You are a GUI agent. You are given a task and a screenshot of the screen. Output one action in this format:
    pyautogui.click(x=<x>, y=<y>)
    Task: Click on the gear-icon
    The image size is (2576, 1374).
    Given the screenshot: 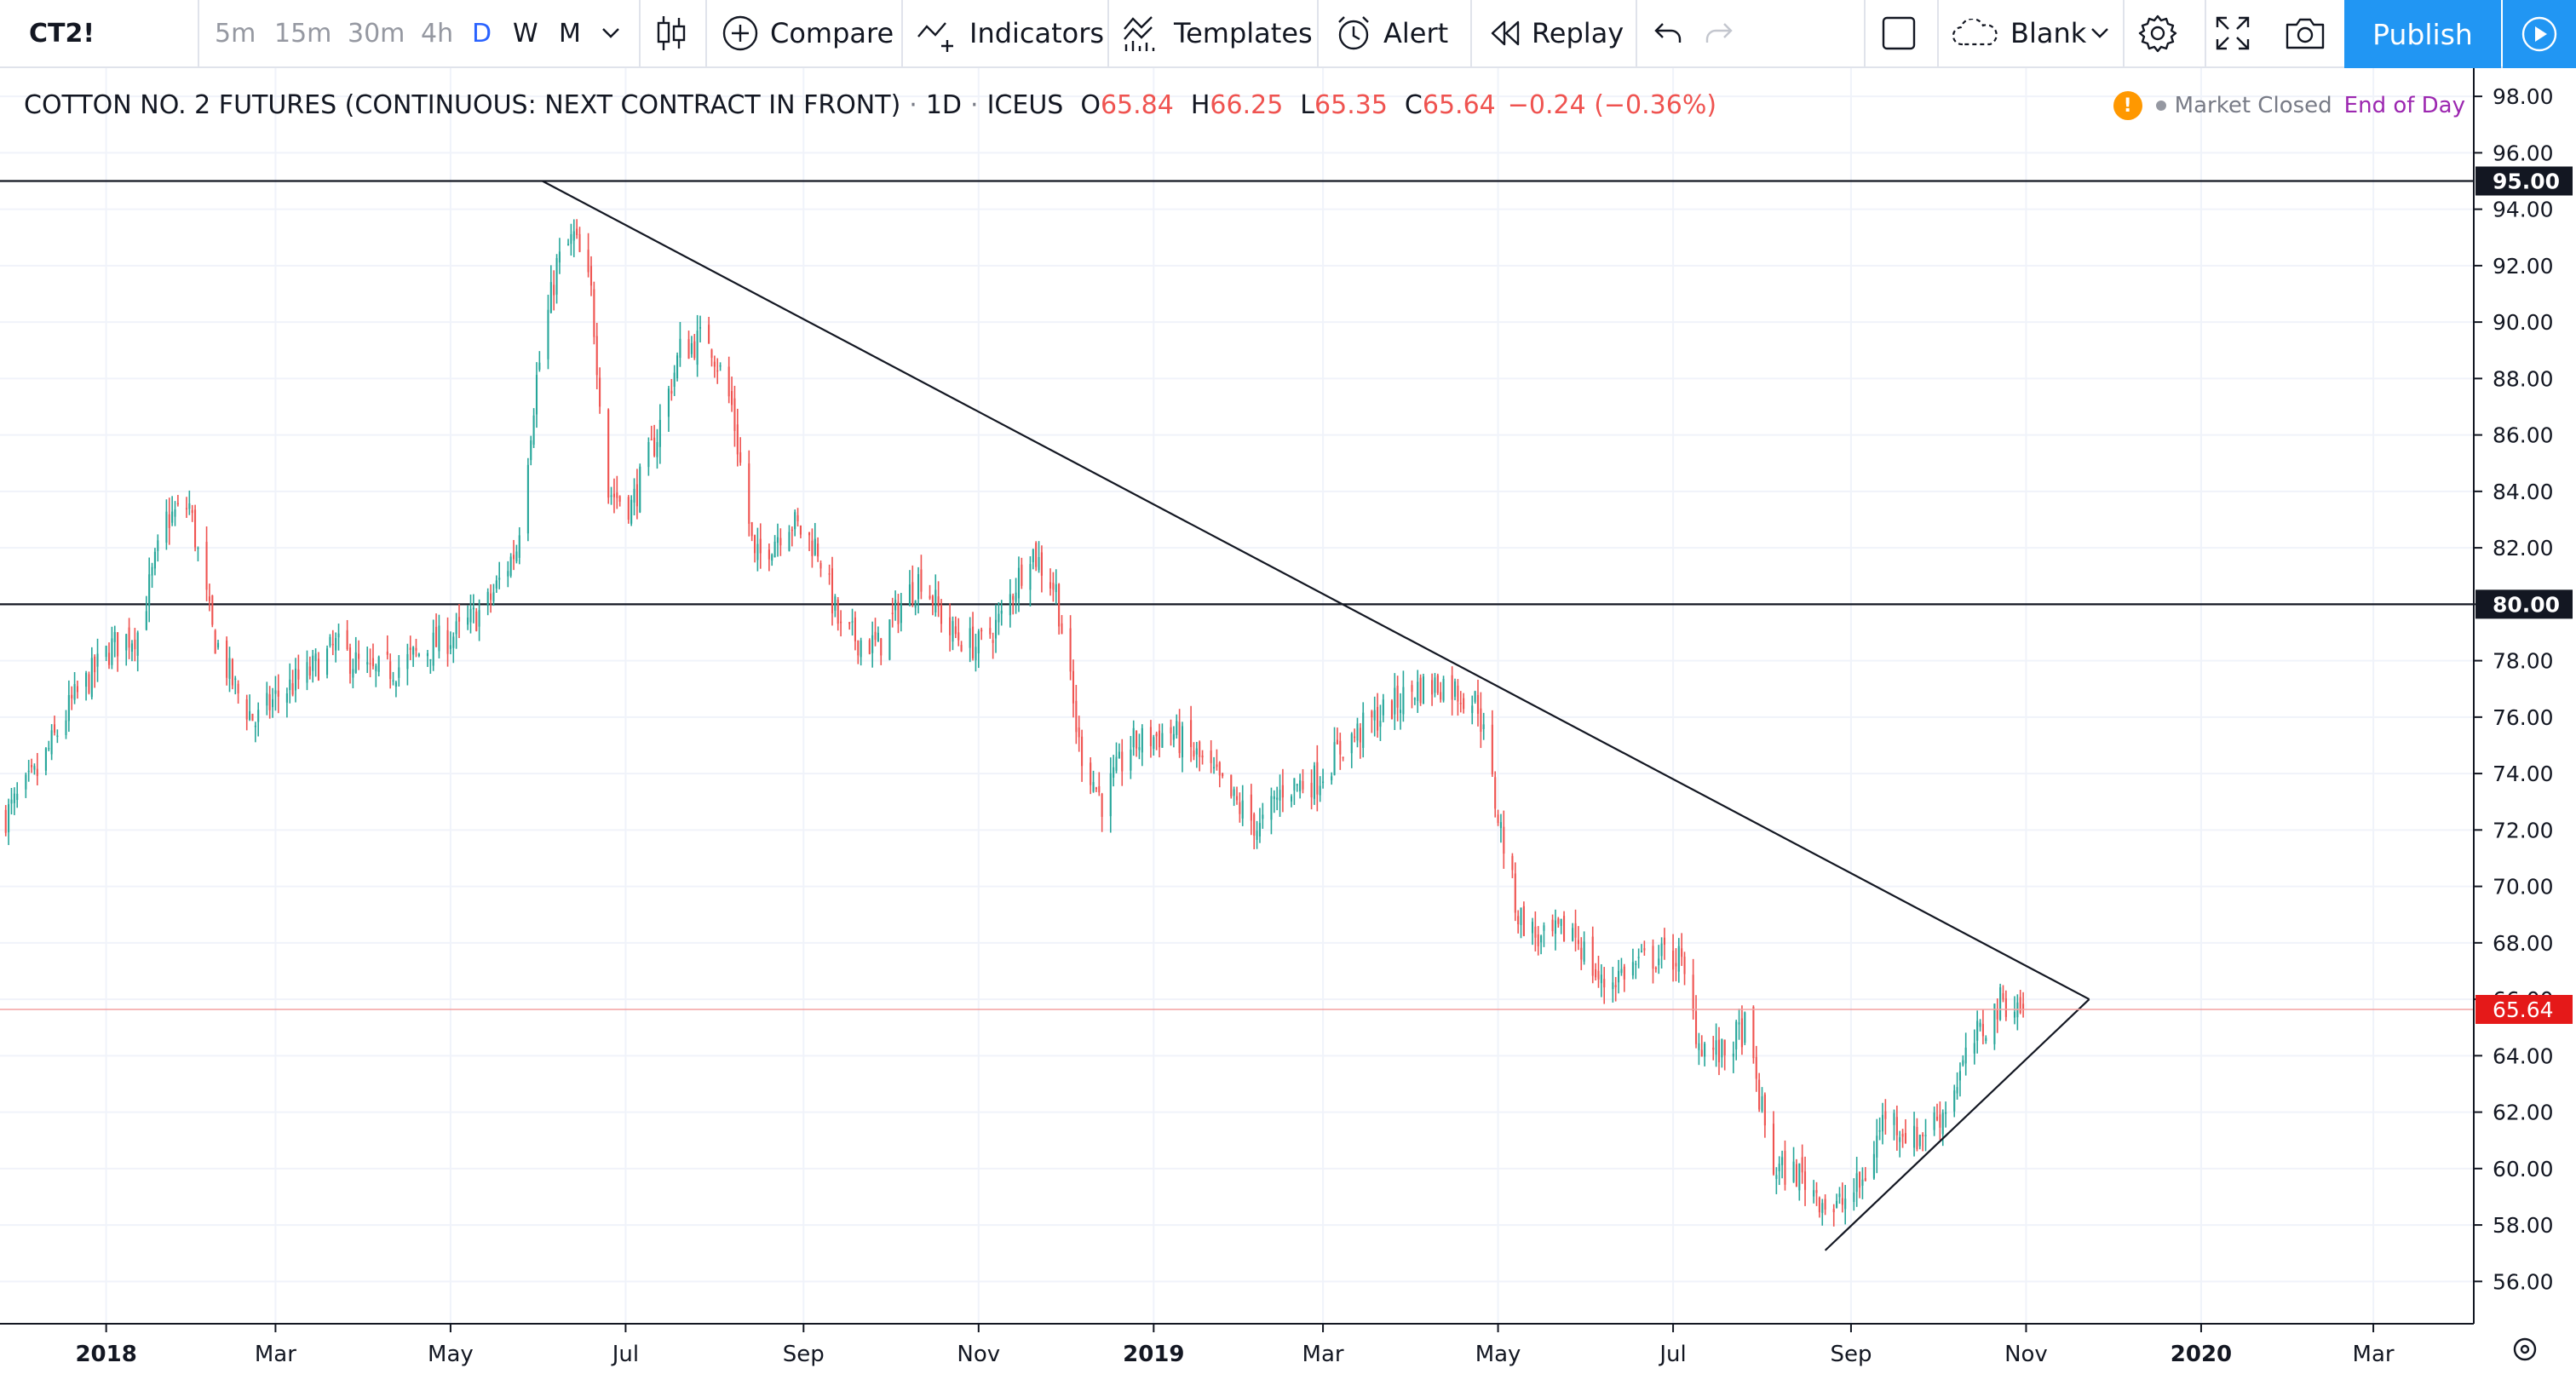 What is the action you would take?
    pyautogui.click(x=2157, y=33)
    